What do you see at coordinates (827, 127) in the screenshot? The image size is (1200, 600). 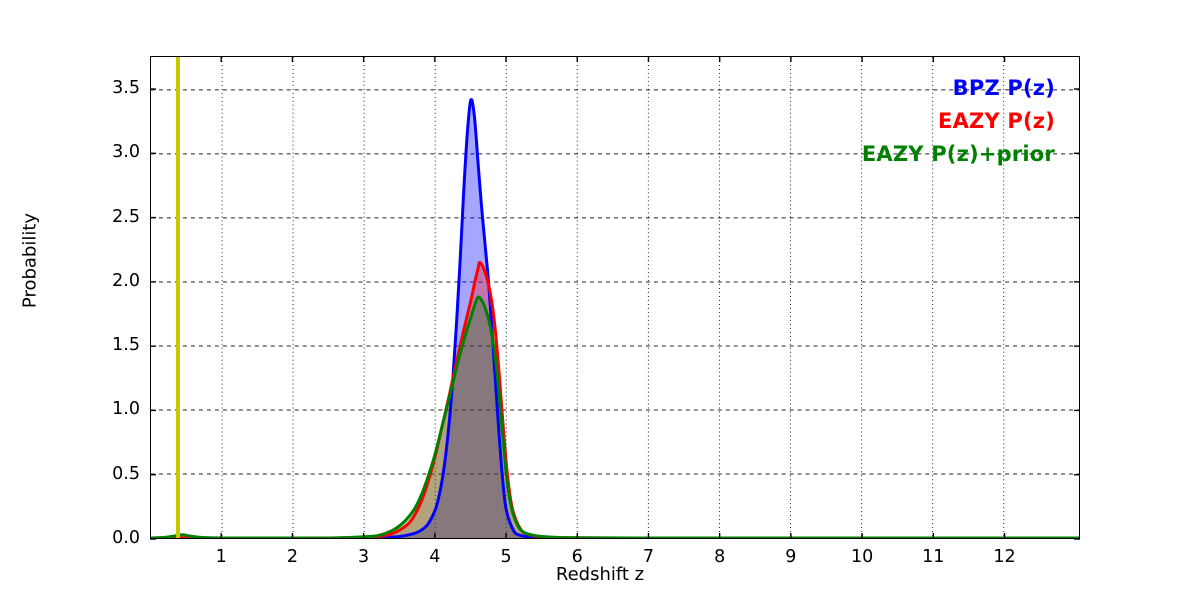 I see `legend: BPZ P(z) EAZY P(z) EAZY P(z)+prior` at bounding box center [827, 127].